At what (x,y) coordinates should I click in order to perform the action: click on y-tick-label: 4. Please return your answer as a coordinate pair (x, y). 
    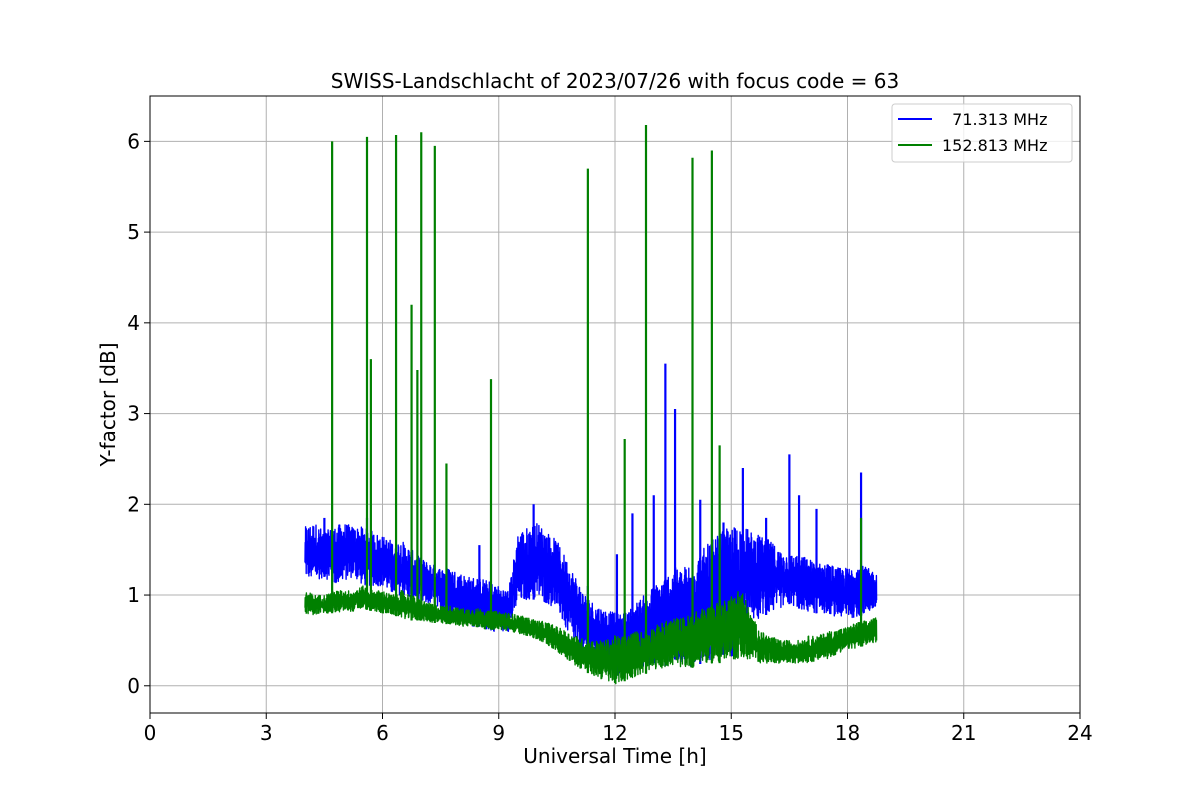
    Looking at the image, I should click on (133, 323).